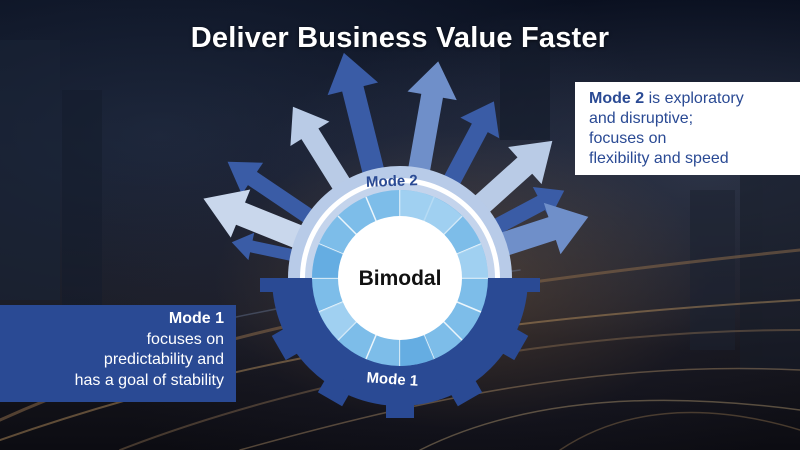 The image size is (800, 450). I want to click on mode2-callout-line: and disruptive;, so click(641, 118).